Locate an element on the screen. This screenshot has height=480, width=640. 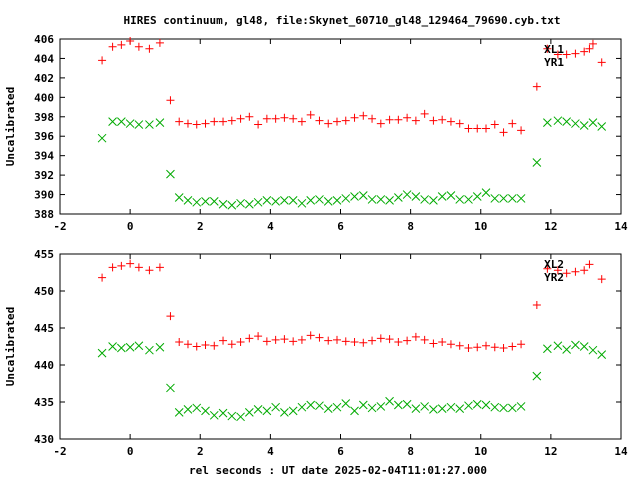
y-tick-label: 455 is located at coordinates (44, 254).